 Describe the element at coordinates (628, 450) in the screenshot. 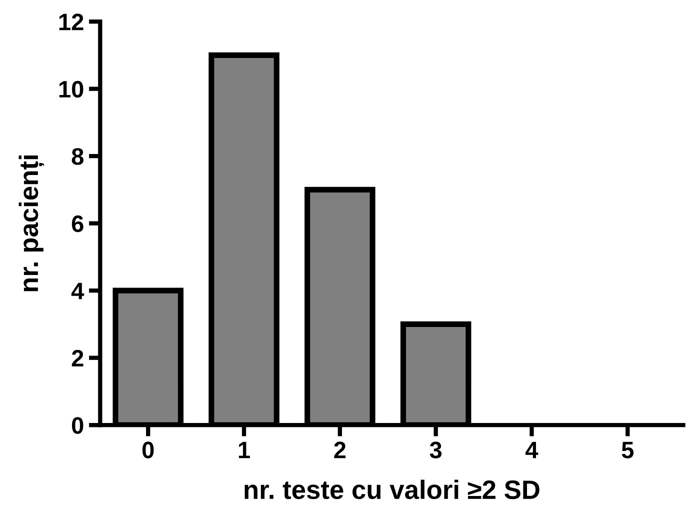

I see `x-tick-label: 5` at that location.